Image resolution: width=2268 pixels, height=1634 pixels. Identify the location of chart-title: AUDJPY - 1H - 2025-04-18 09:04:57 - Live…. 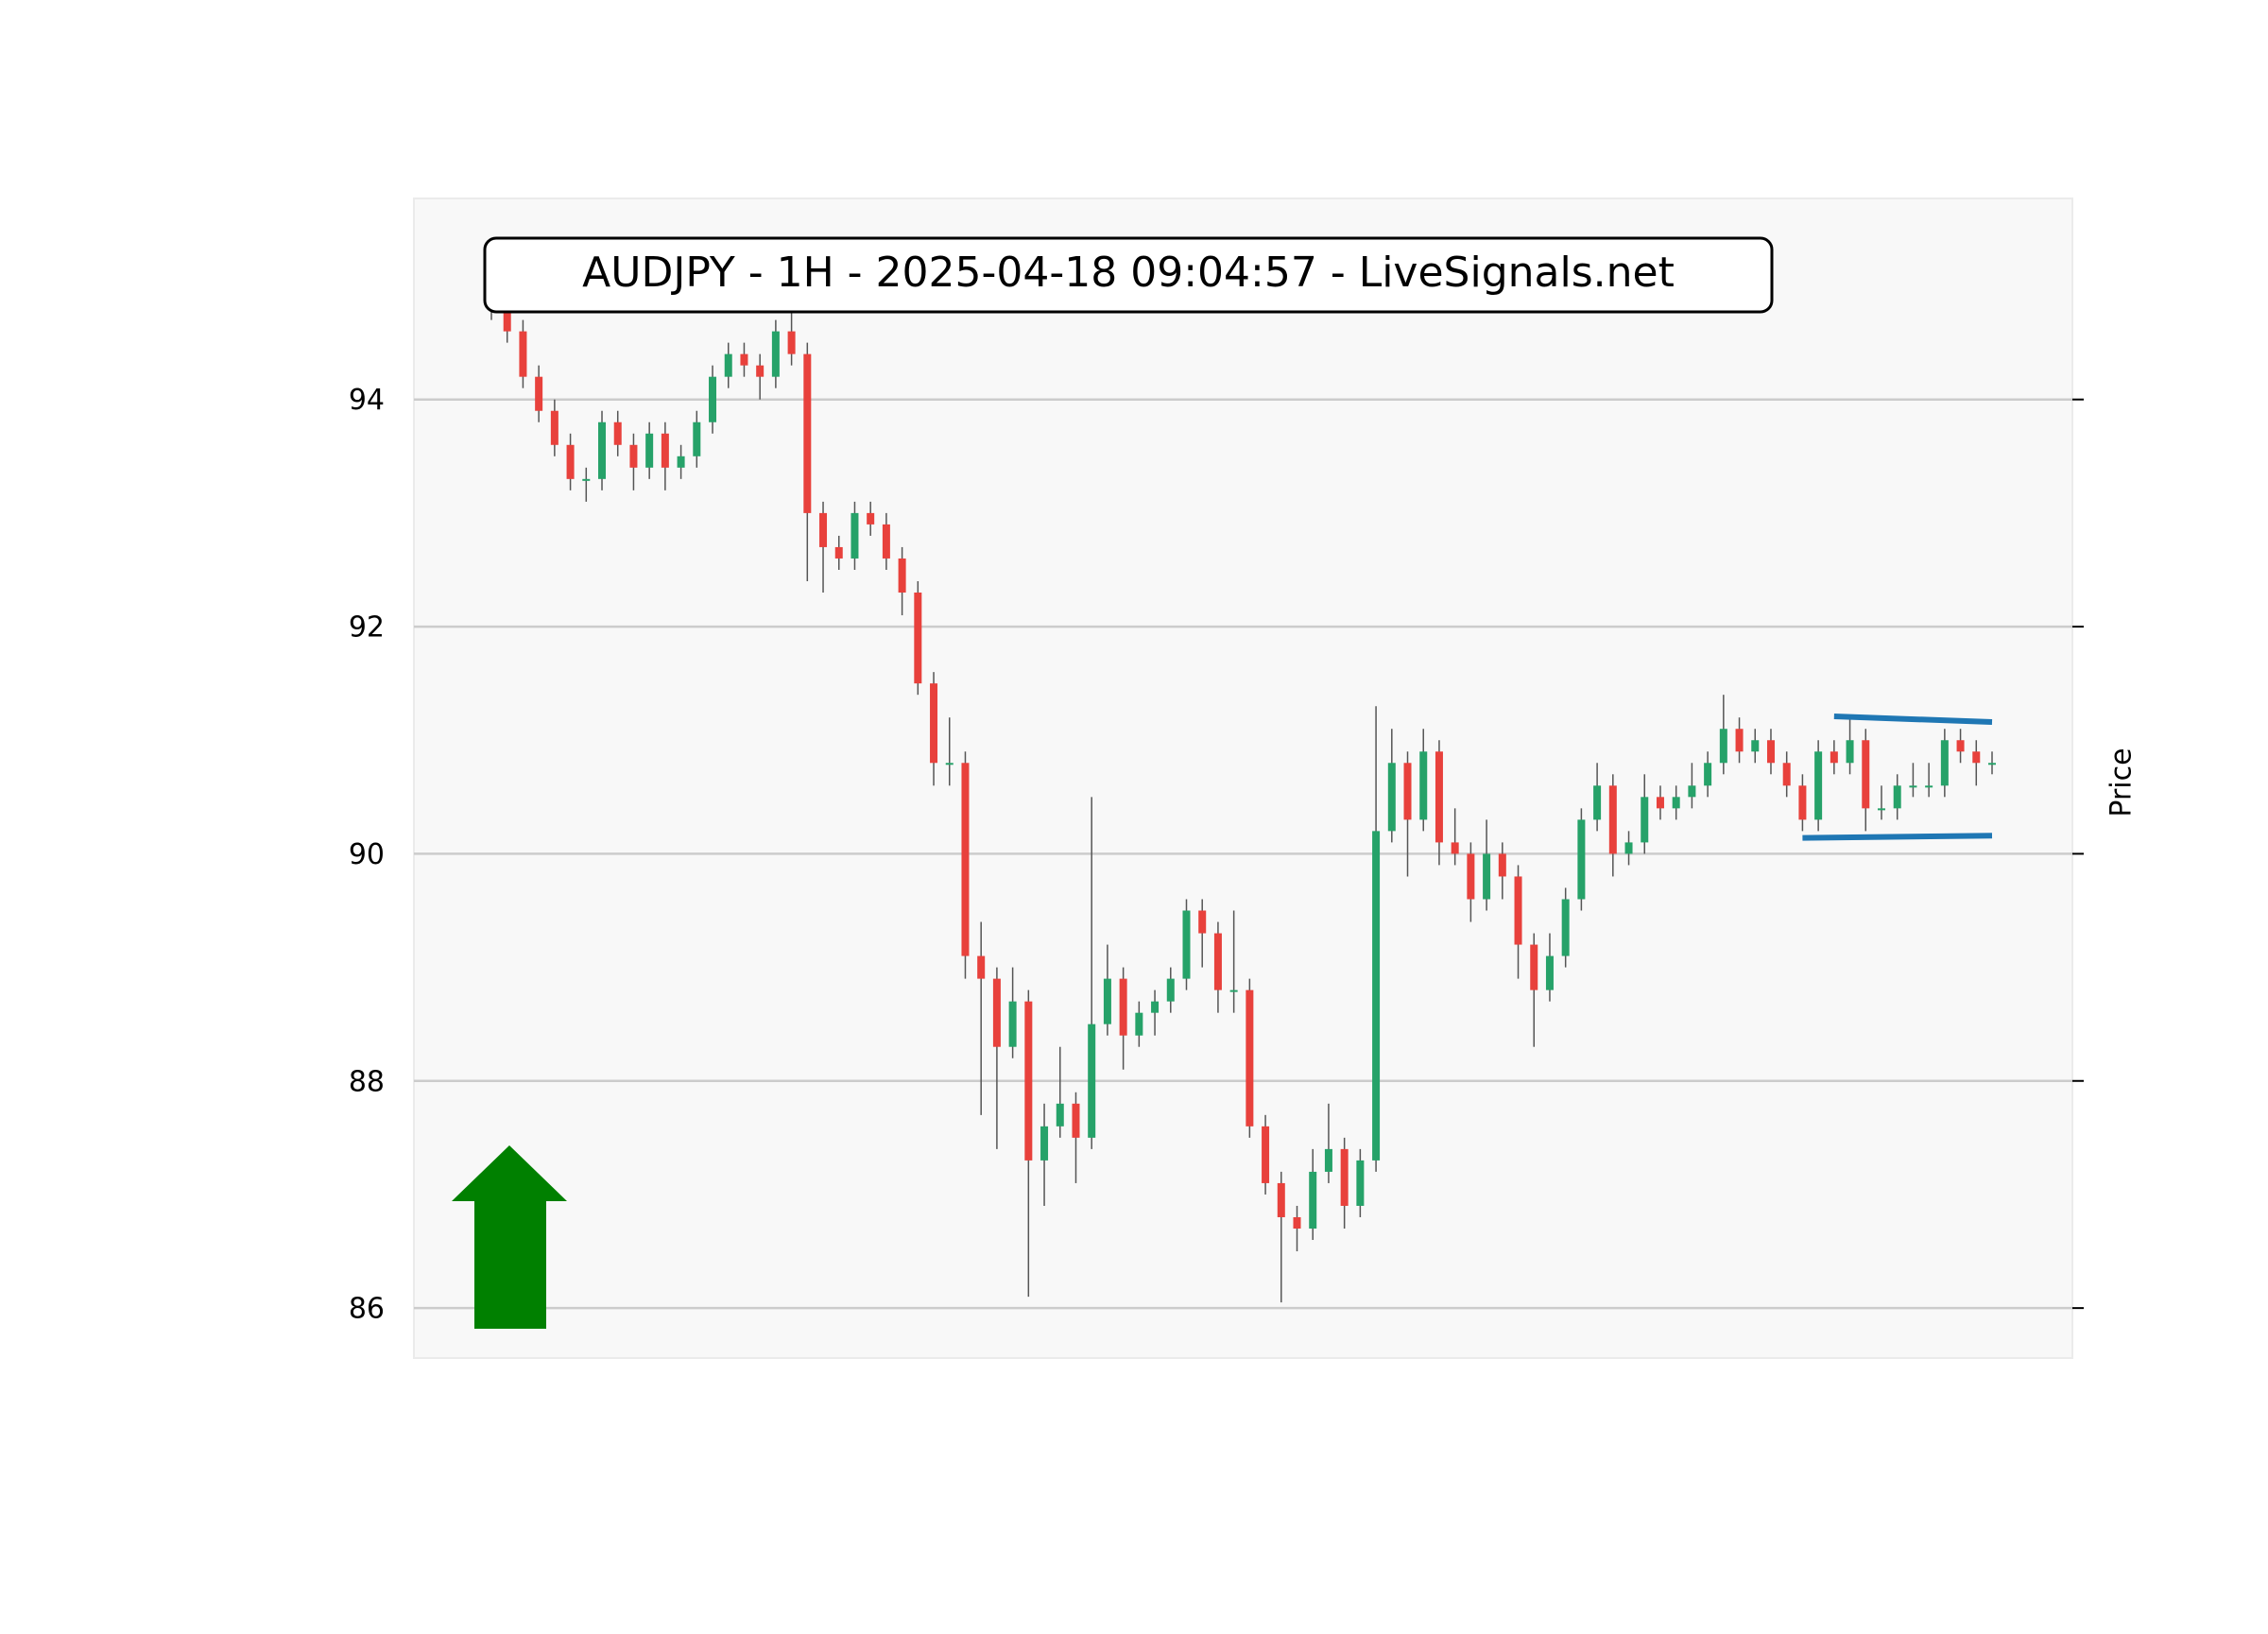
(1128, 273).